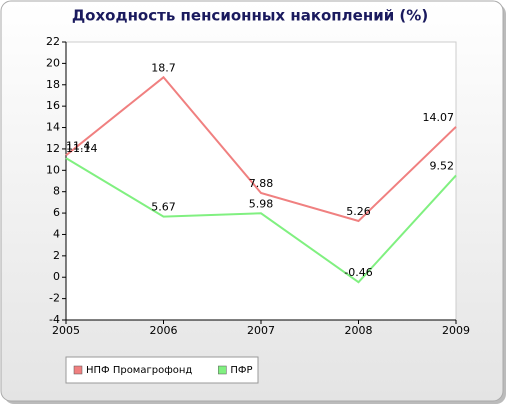 The height and width of the screenshot is (414, 510). What do you see at coordinates (163, 207) in the screenshot?
I see `data-label: 5.67` at bounding box center [163, 207].